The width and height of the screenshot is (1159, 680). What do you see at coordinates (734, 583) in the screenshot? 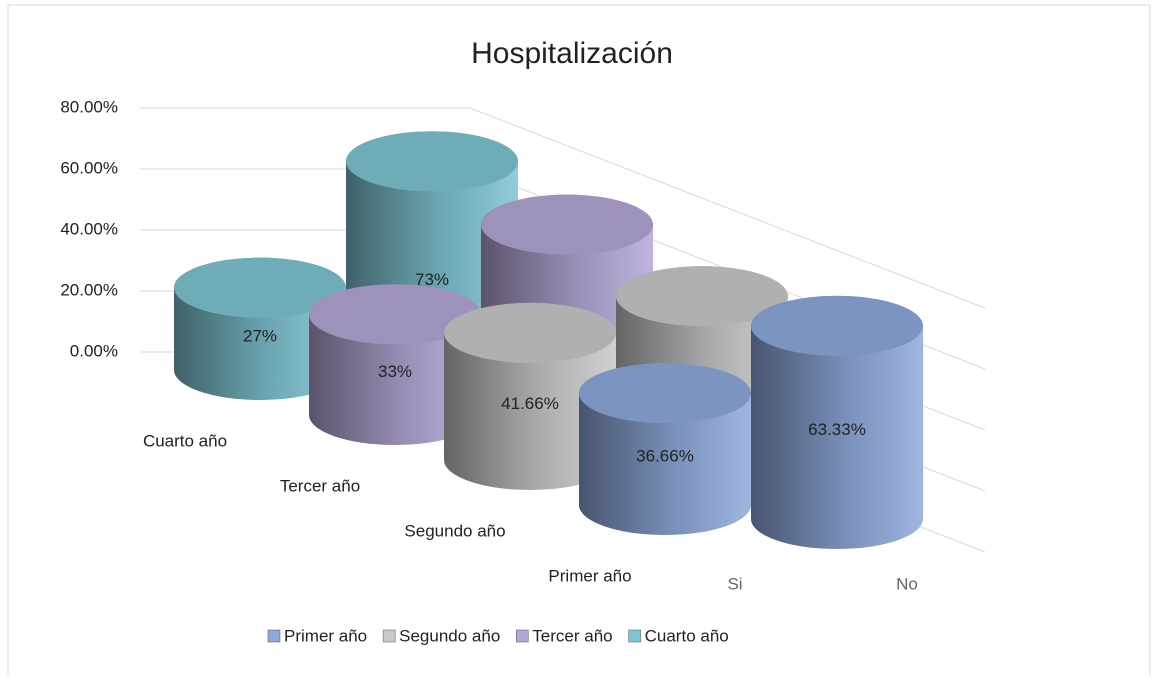
I see `x-tick-label: Si` at bounding box center [734, 583].